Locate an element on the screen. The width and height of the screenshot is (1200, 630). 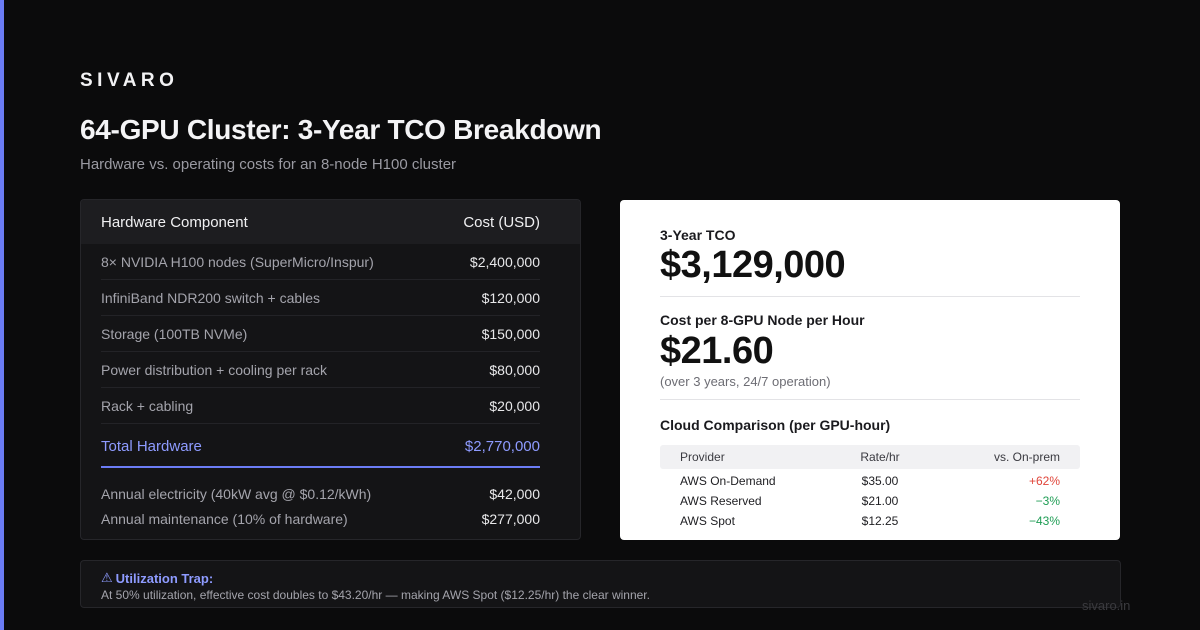
table-header: Hardware Component Cost (USD) is located at coordinates (330, 222).